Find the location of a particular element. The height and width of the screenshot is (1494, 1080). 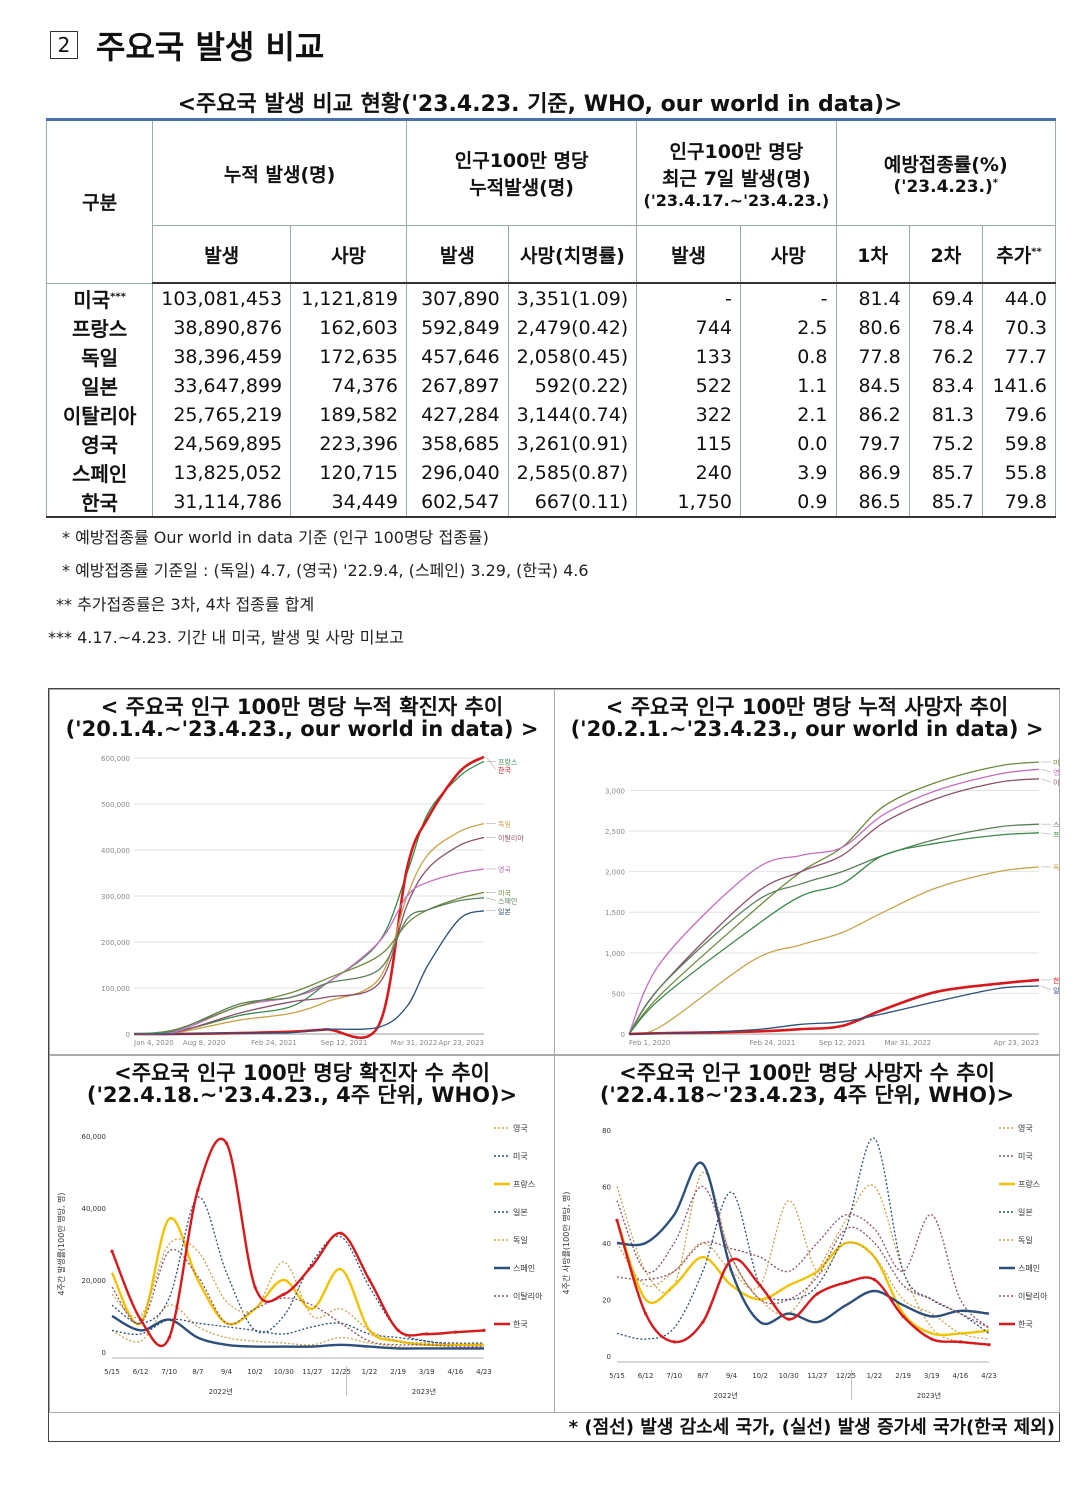

cell-r-cases: - is located at coordinates (688, 298).